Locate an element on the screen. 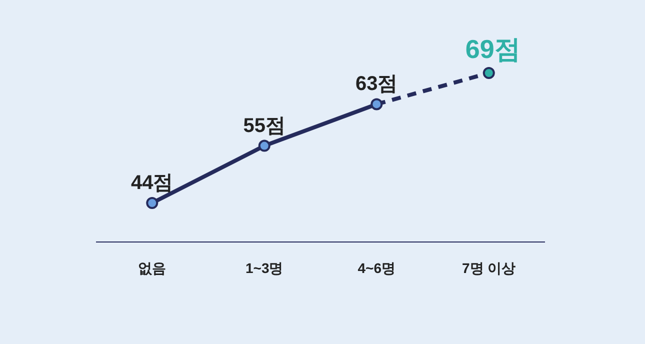 This screenshot has height=344, width=645. data-label: 63점 is located at coordinates (377, 84).